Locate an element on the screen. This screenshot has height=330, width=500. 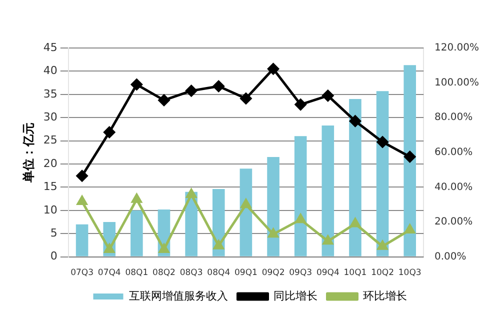
x-tick-label: 09Q3 is located at coordinates (300, 273).